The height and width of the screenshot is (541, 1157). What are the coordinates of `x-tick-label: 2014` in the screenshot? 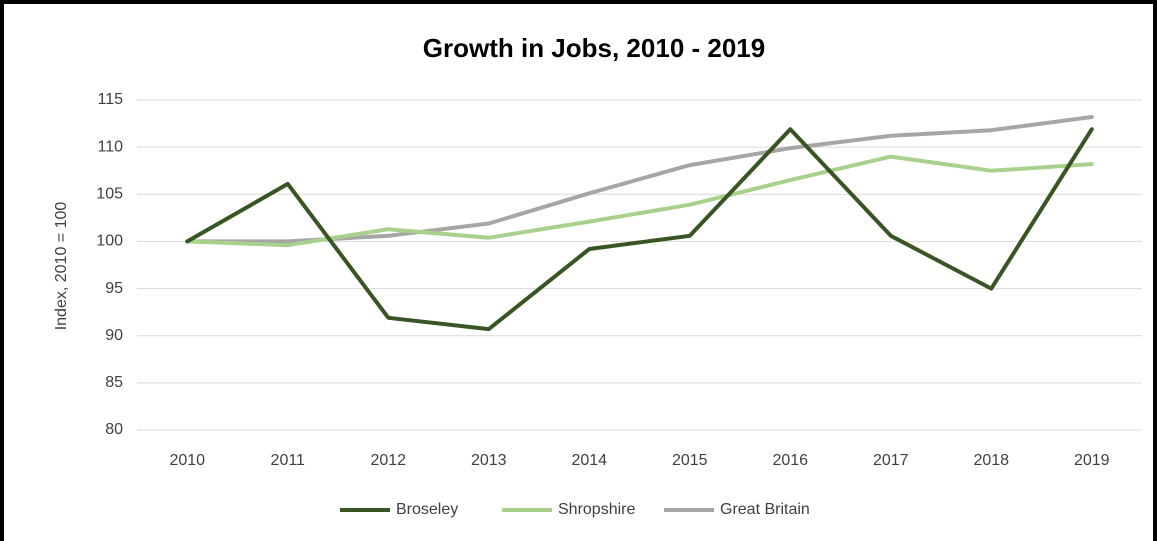 It's located at (589, 460).